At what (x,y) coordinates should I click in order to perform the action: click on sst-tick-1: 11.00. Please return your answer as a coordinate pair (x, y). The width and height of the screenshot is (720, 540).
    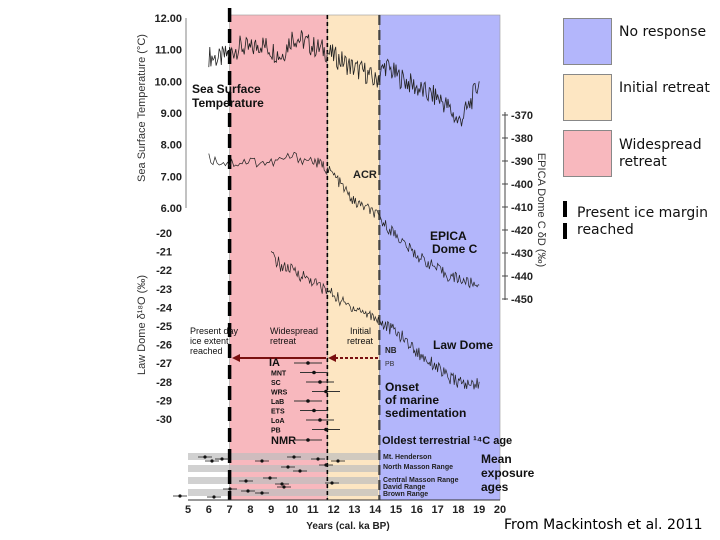
    Looking at the image, I should click on (168, 51).